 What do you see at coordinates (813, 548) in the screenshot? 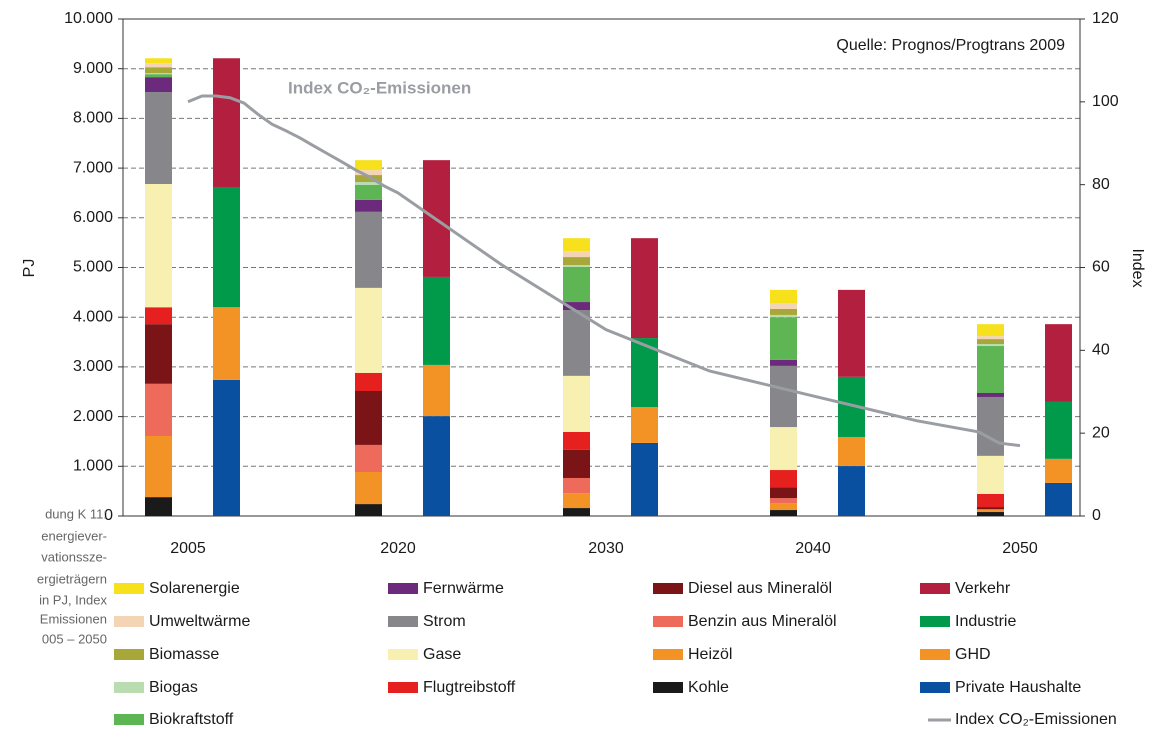
I see `x-tick-label: 2040` at bounding box center [813, 548].